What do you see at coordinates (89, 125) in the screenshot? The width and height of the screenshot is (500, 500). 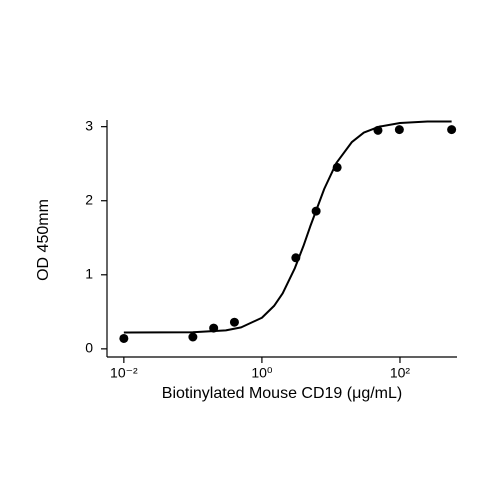 I see `y-tick-label: 3` at bounding box center [89, 125].